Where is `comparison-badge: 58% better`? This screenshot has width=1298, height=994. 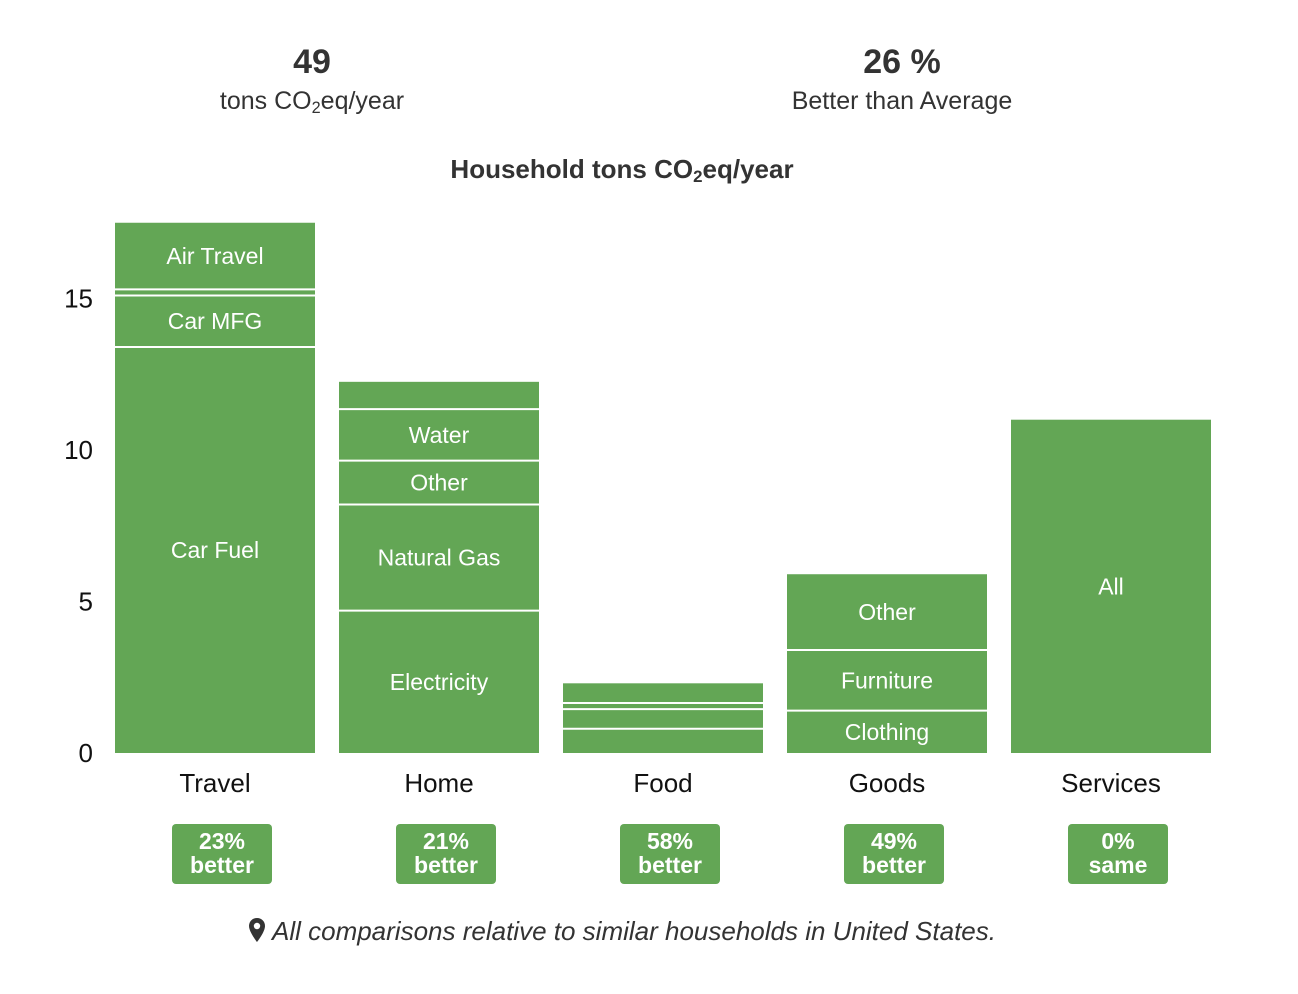
comparison-badge: 58% better is located at coordinates (670, 854).